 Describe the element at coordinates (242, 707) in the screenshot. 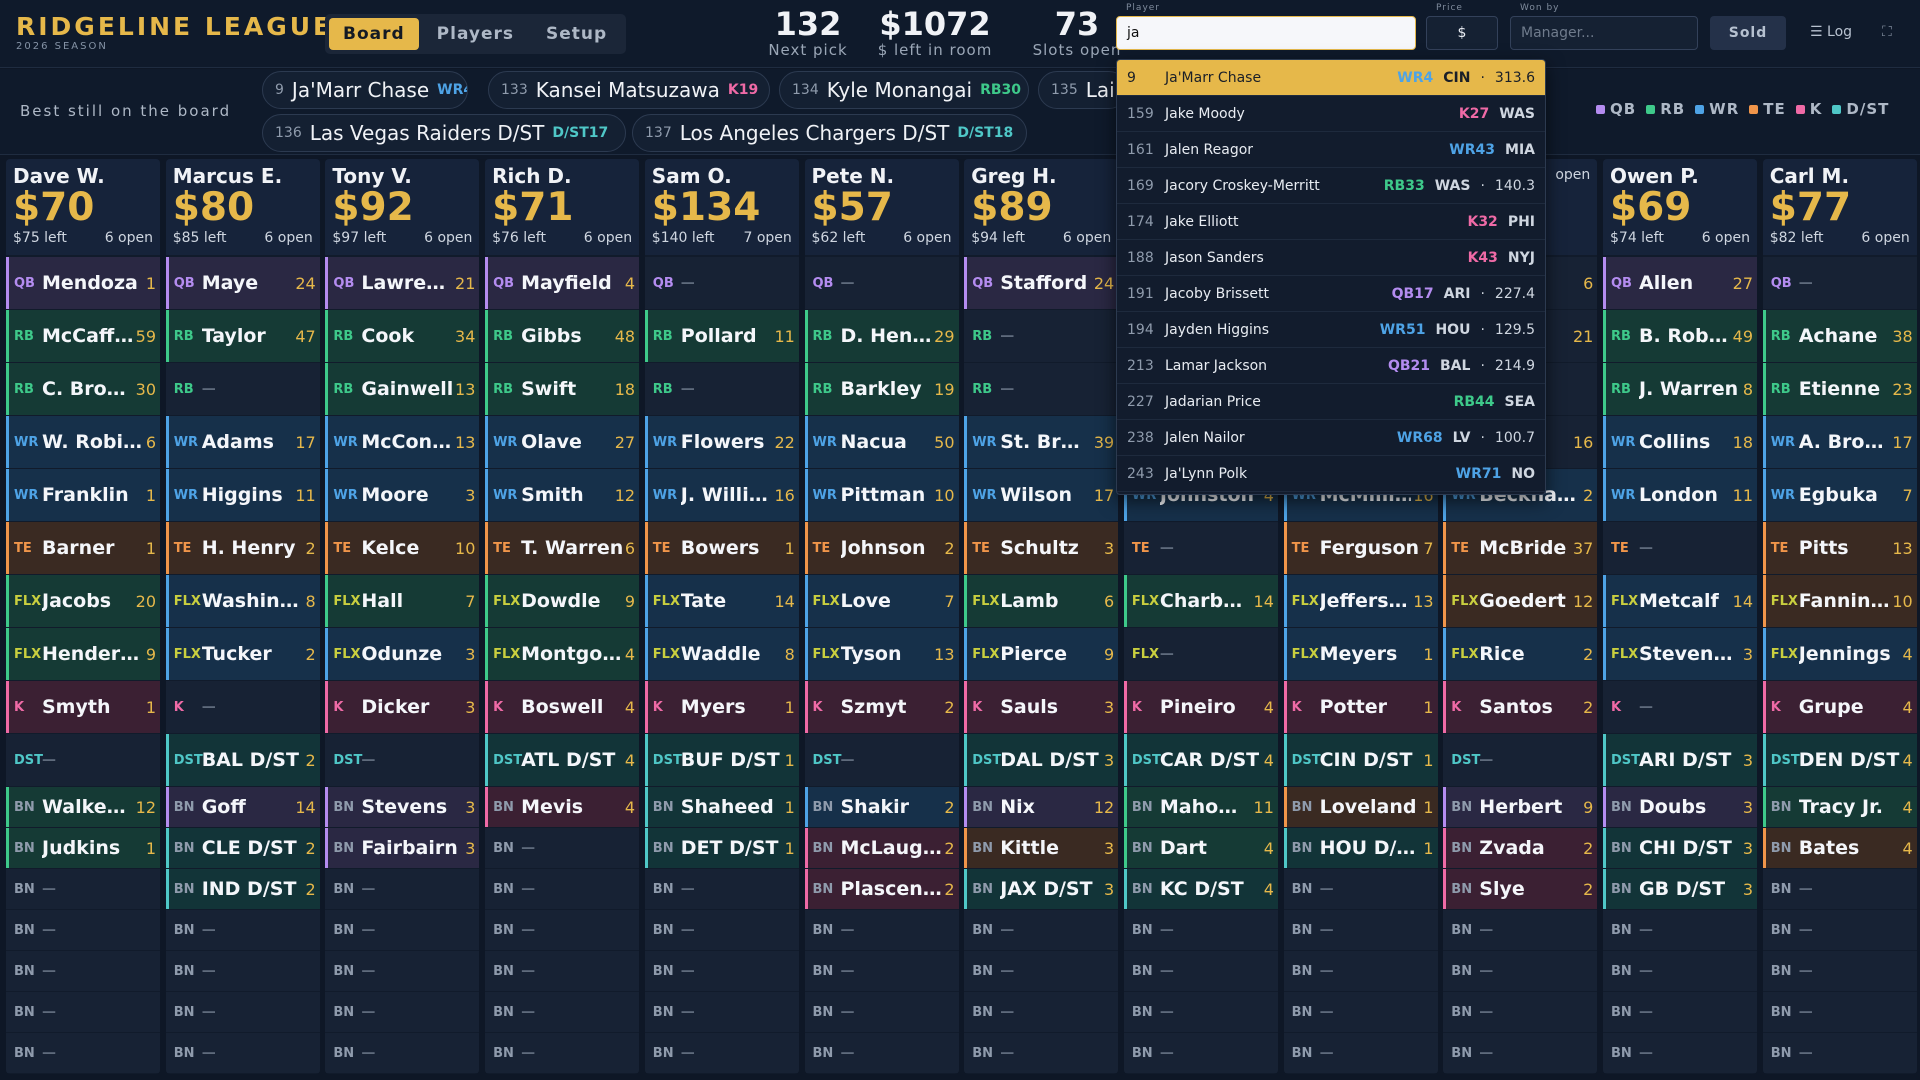

I see `roster-slot: K —` at that location.